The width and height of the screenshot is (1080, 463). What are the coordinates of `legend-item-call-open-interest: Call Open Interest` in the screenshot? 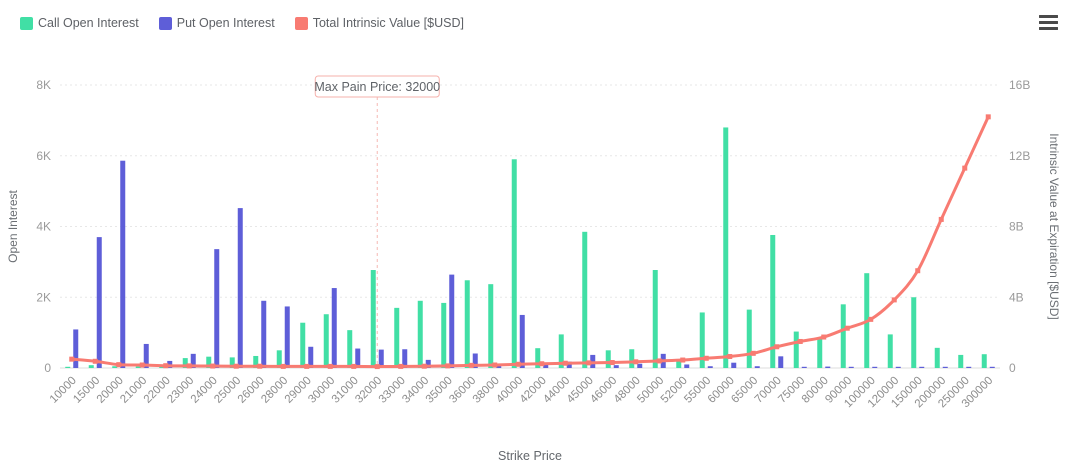 It's located at (79, 23).